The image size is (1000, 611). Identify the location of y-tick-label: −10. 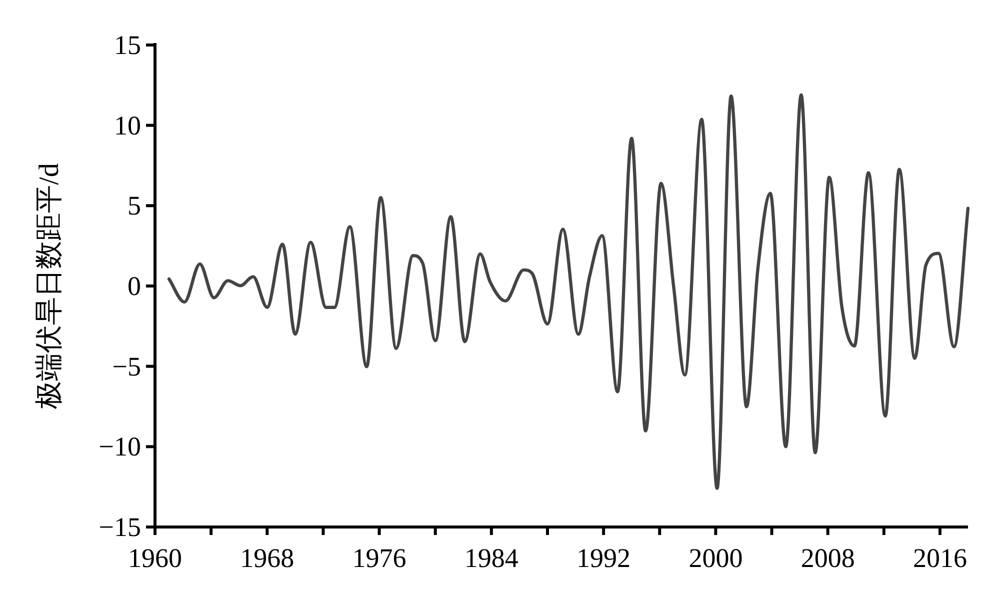
(119, 447).